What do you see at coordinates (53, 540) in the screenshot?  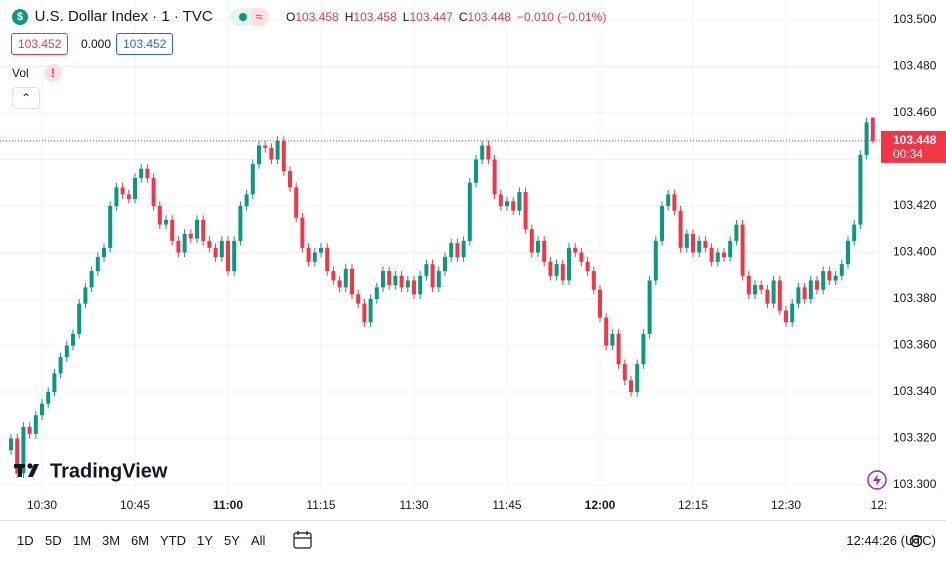 I see `range-button: 5D` at bounding box center [53, 540].